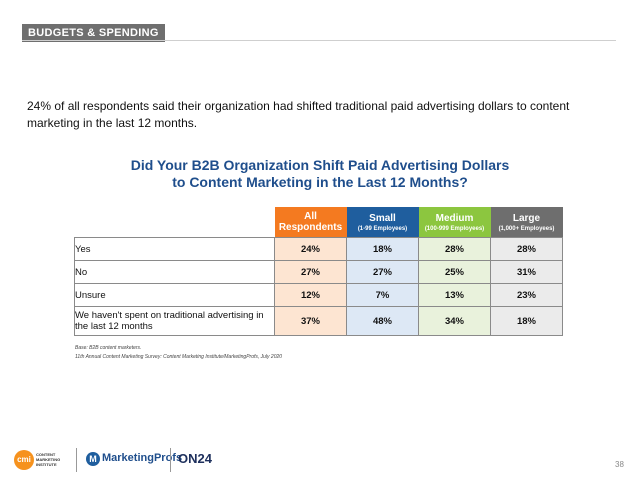  Describe the element at coordinates (526, 321) in the screenshot. I see `cell-large: 18%` at that location.